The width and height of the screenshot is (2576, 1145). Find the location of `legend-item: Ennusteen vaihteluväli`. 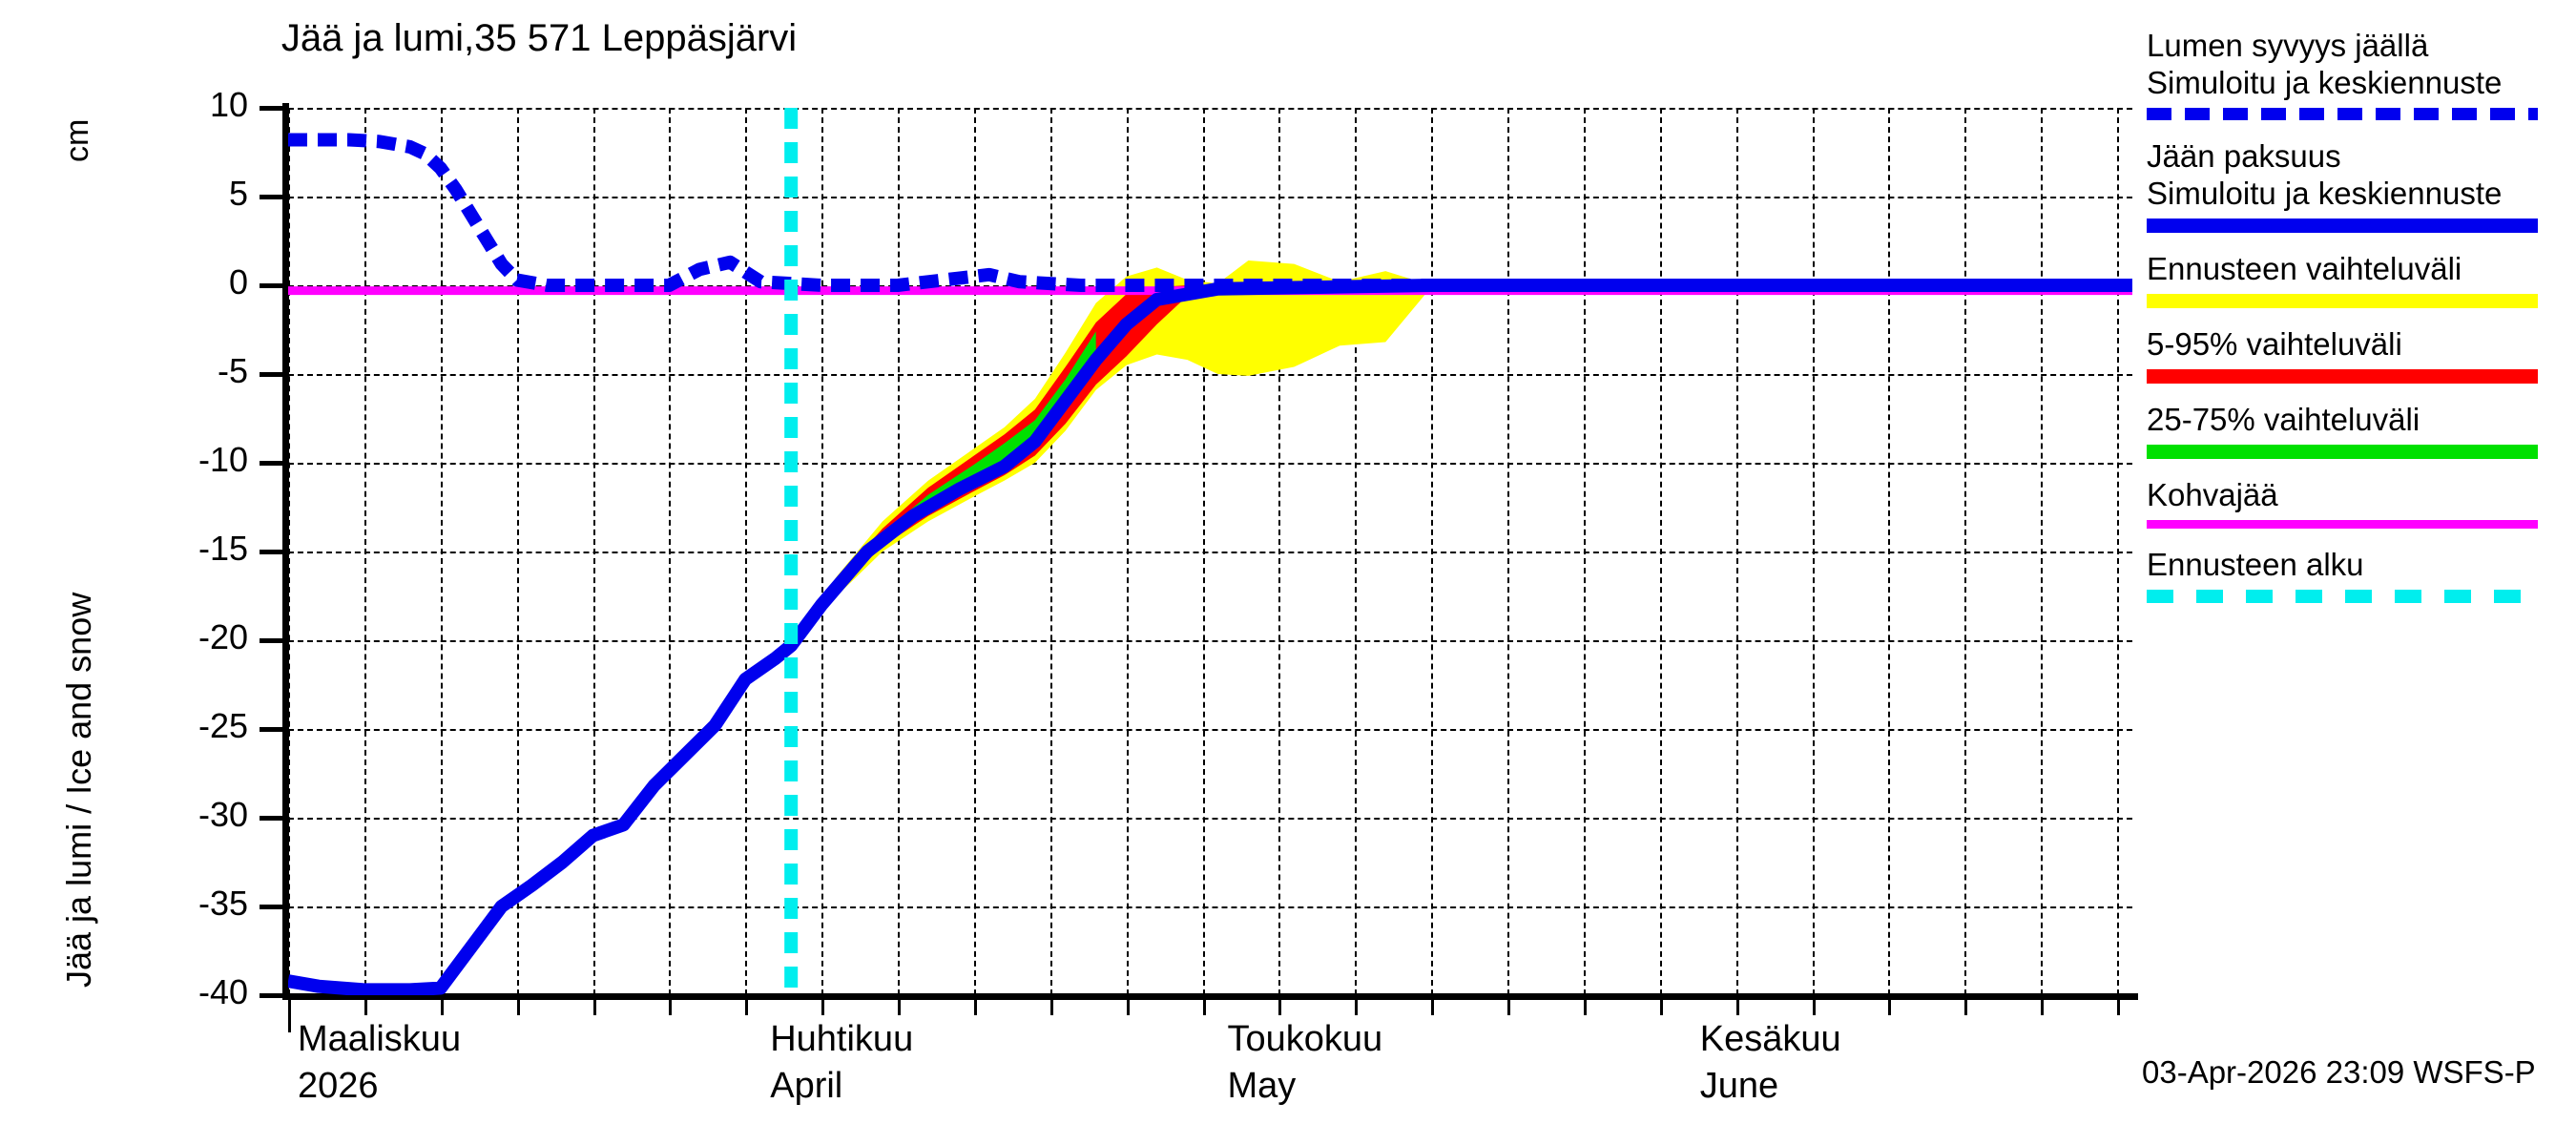

legend-item: Ennusteen vaihteluväli is located at coordinates (2356, 279).